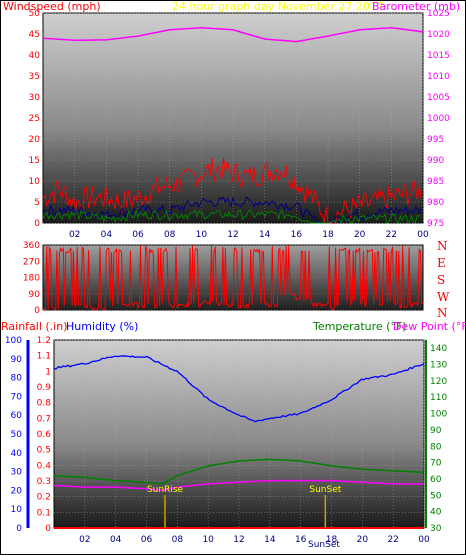 The image size is (466, 555). Describe the element at coordinates (31, 262) in the screenshot. I see `direction-degree-label: 270` at that location.